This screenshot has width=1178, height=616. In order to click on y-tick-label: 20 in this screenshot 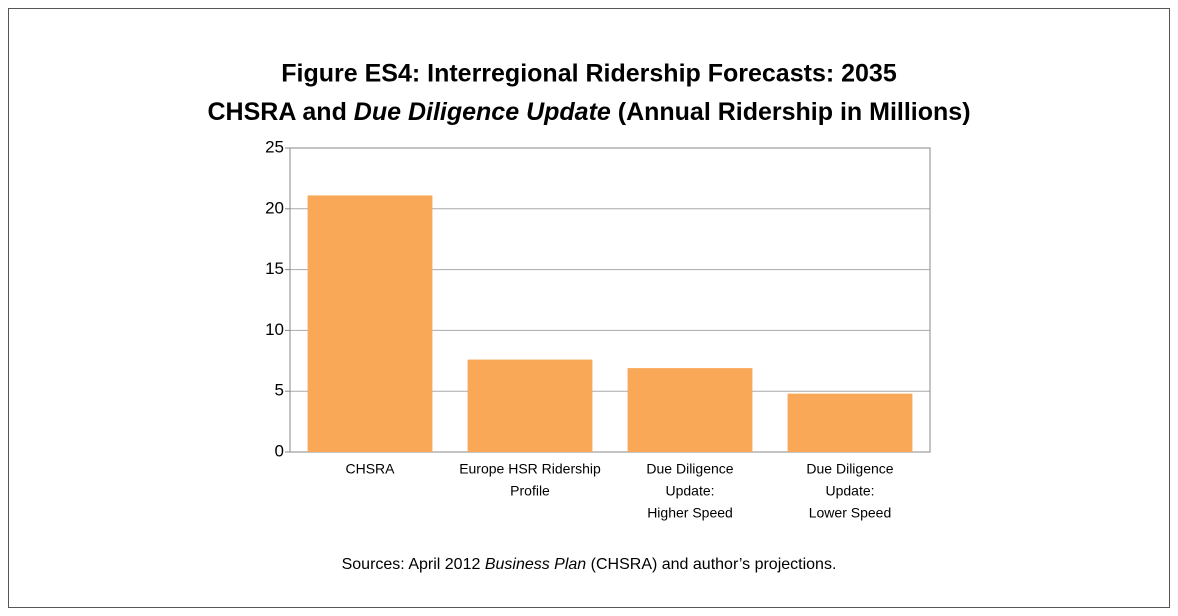, I will do `click(274, 207)`.